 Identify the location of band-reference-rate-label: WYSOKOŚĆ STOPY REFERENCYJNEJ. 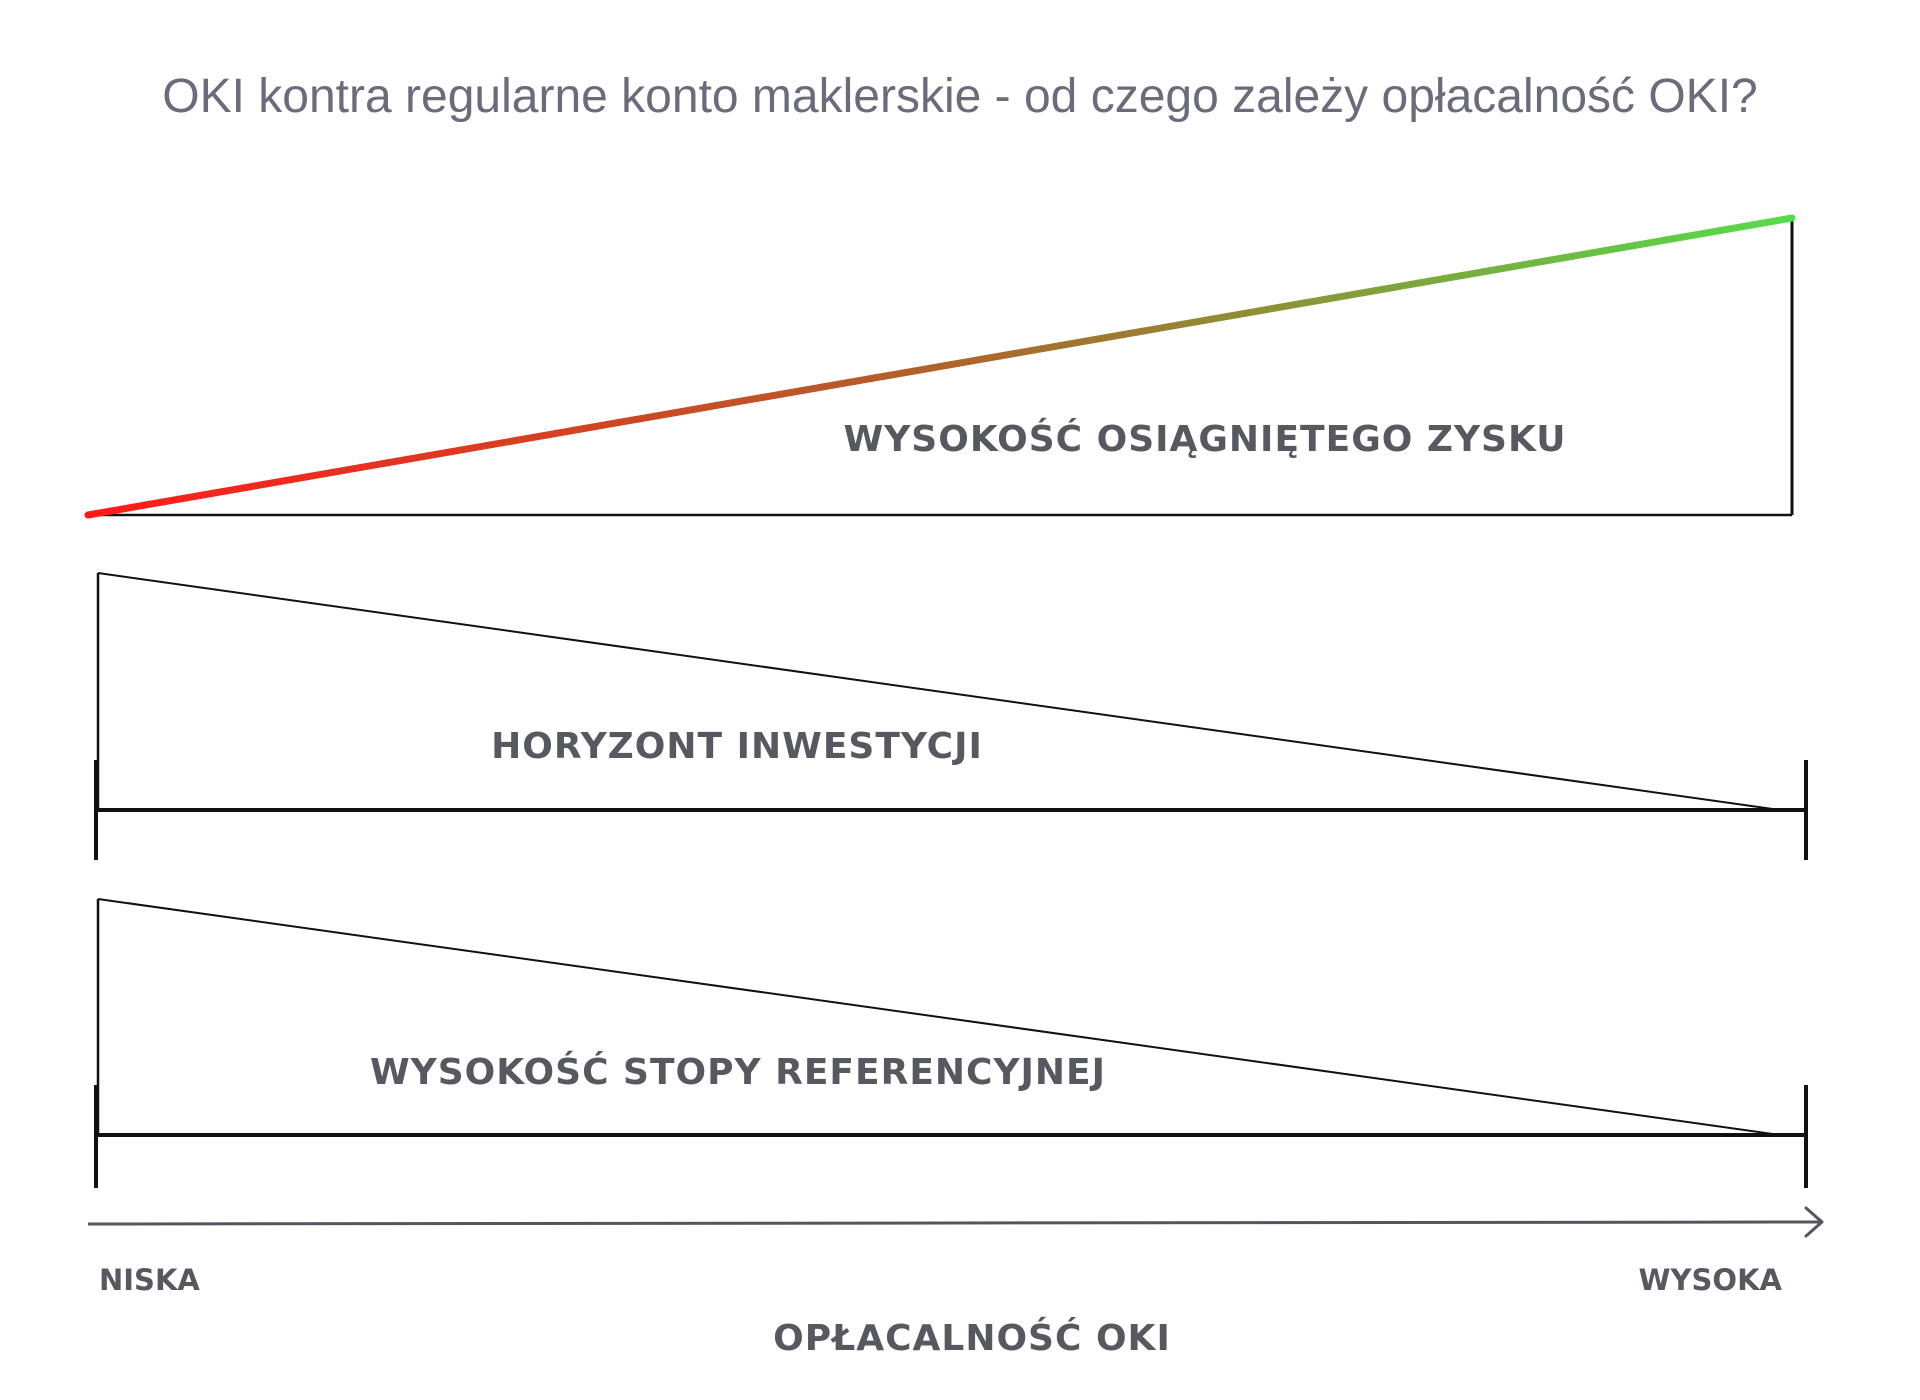
(738, 1072).